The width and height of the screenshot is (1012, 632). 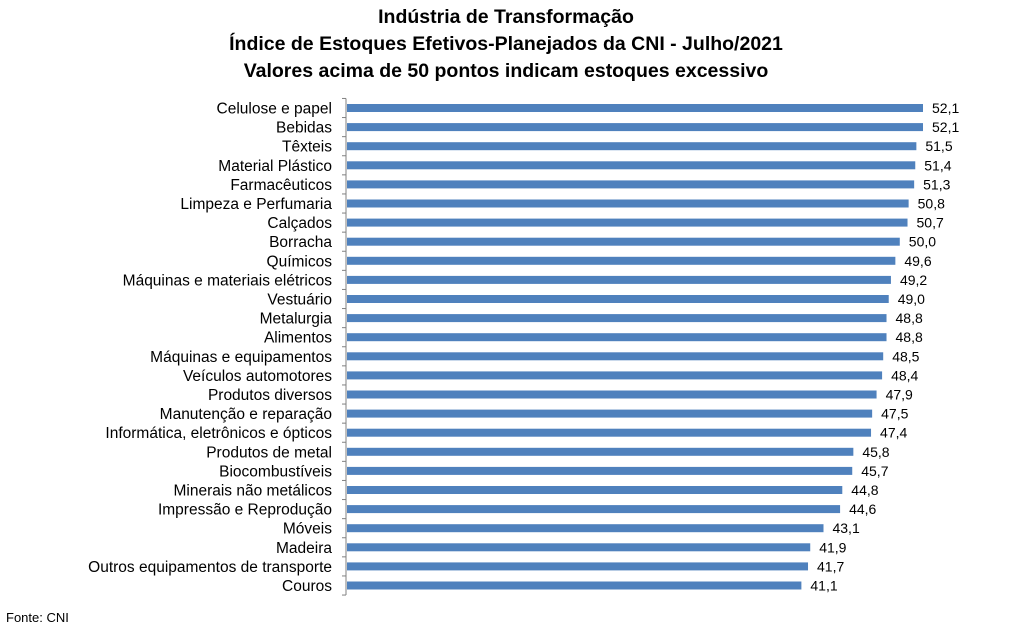 What do you see at coordinates (241, 357) in the screenshot?
I see `category-label: Máquinas e equipamentos` at bounding box center [241, 357].